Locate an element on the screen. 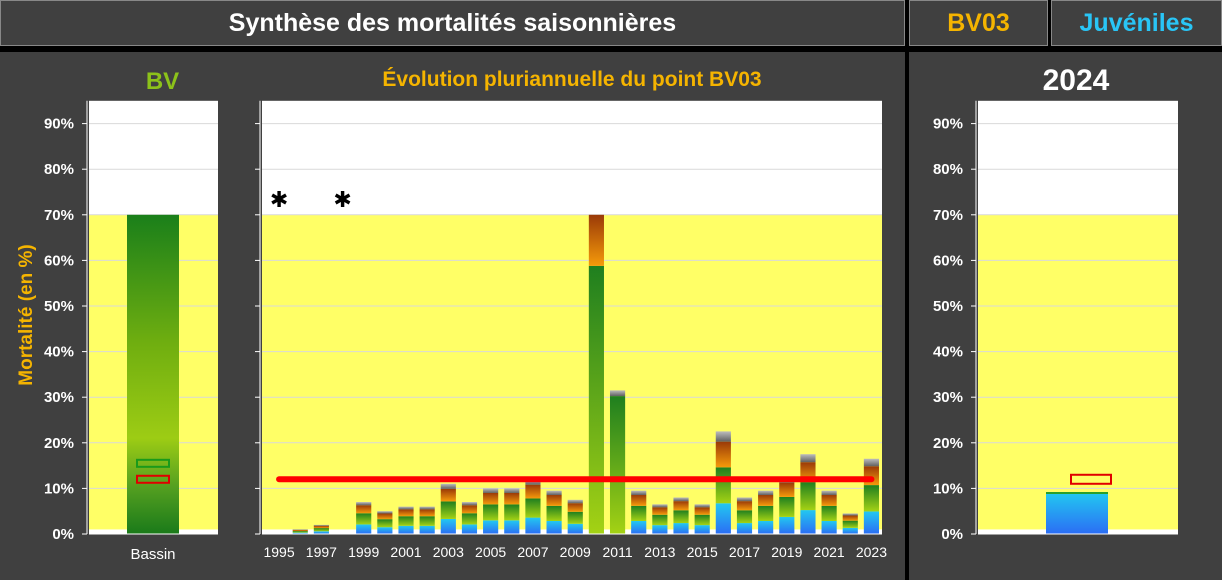 Image resolution: width=1222 pixels, height=580 pixels. yr-bar is located at coordinates (1077, 513).